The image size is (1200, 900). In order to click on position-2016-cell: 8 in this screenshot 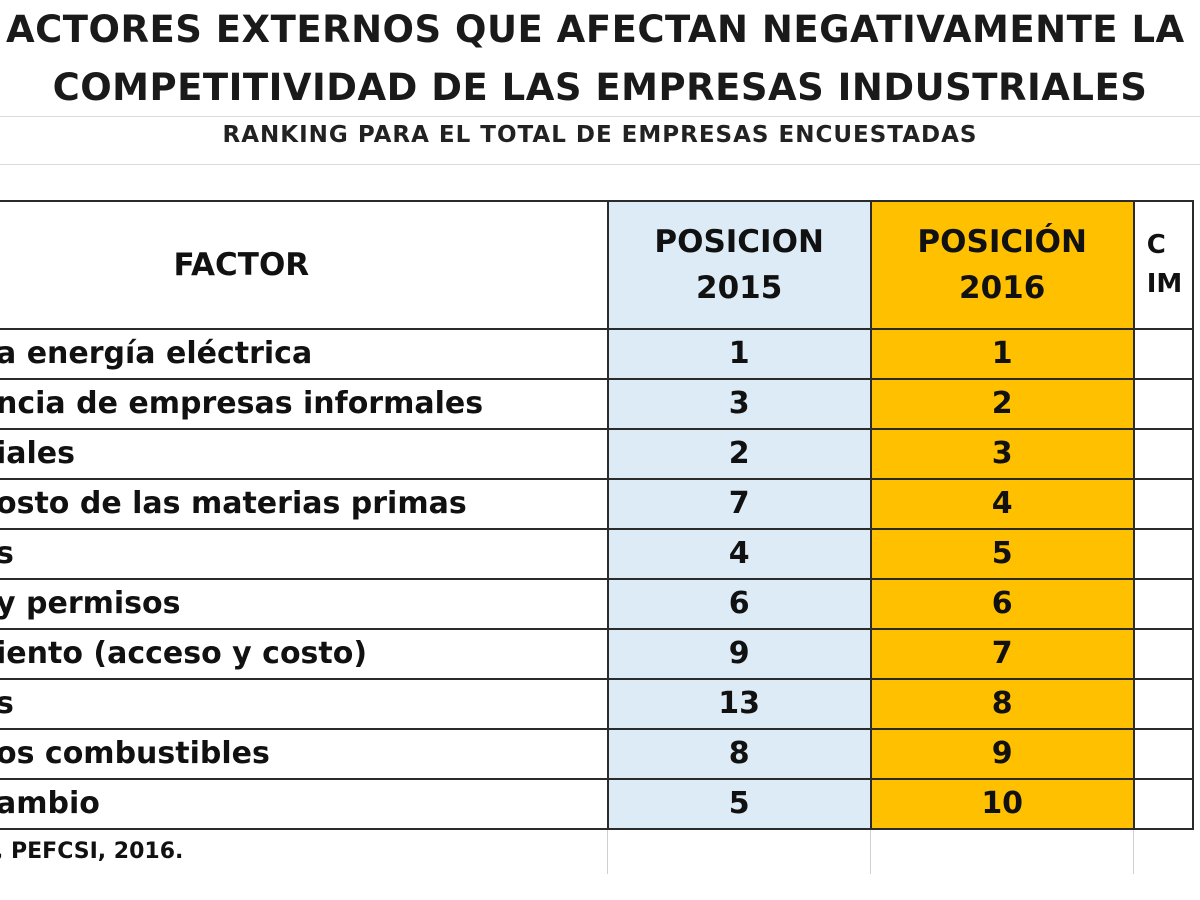, I will do `click(1002, 704)`.